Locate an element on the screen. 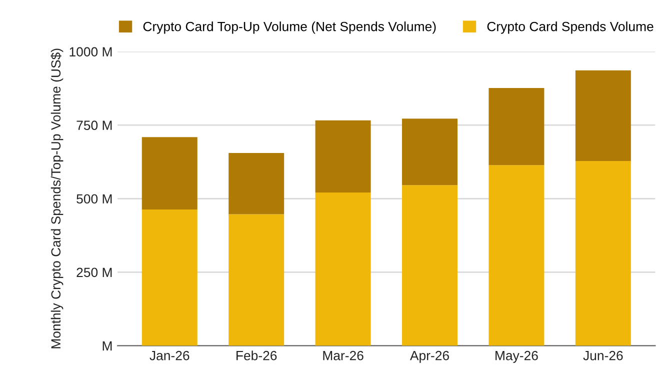  y-axis-title: Monthly Crypto Card Spends/Top-Up Volume (US$) is located at coordinates (57, 198).